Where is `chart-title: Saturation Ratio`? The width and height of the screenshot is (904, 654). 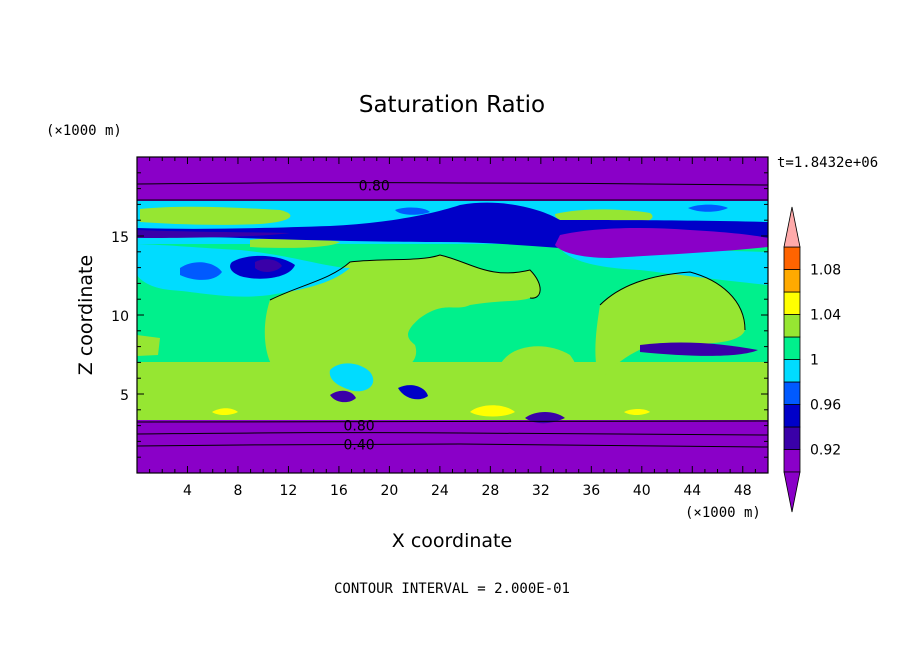
chart-title: Saturation Ratio is located at coordinates (452, 105).